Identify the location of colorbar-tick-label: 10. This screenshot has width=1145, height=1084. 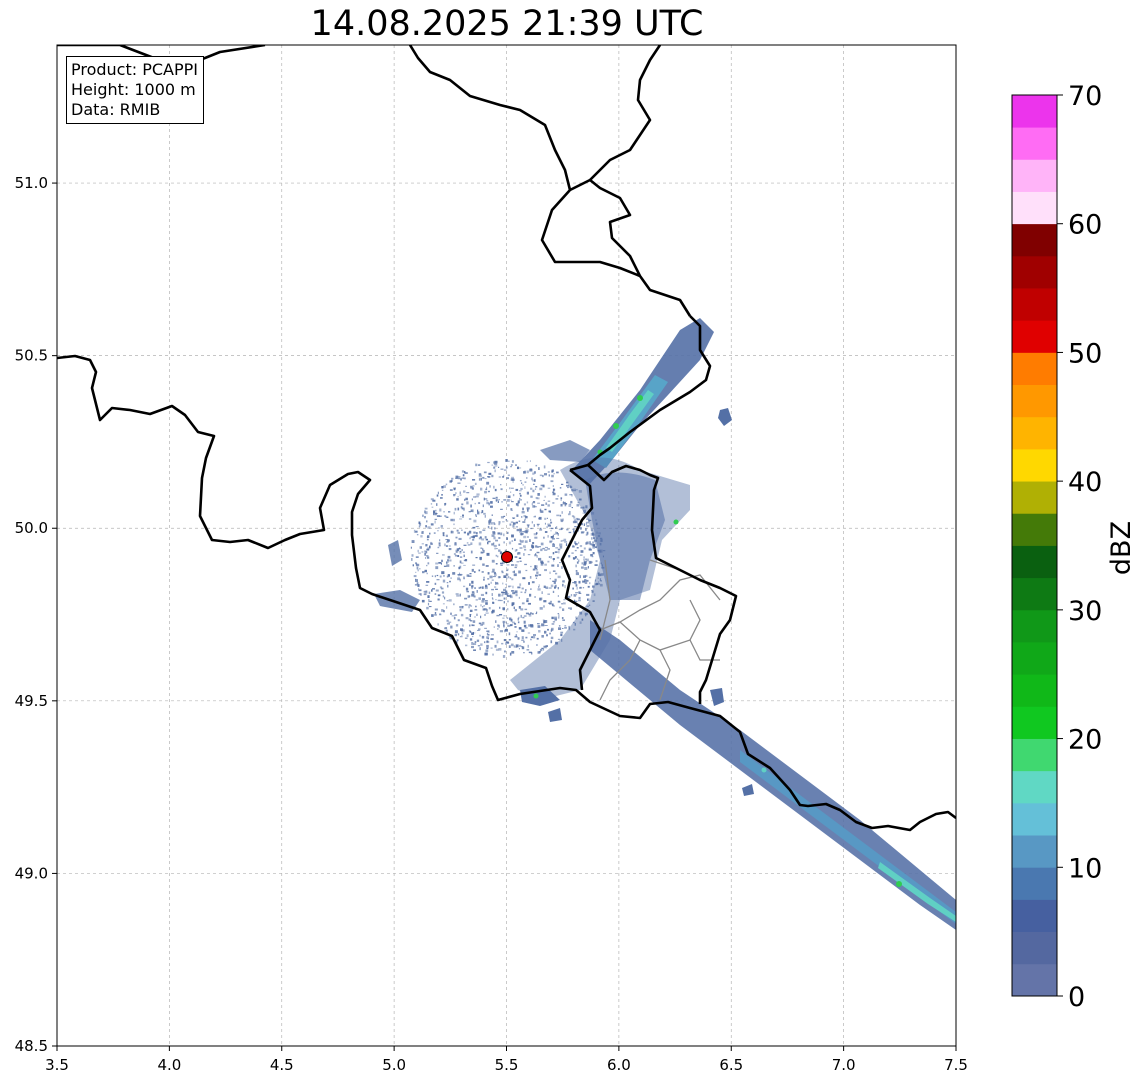
(1085, 868).